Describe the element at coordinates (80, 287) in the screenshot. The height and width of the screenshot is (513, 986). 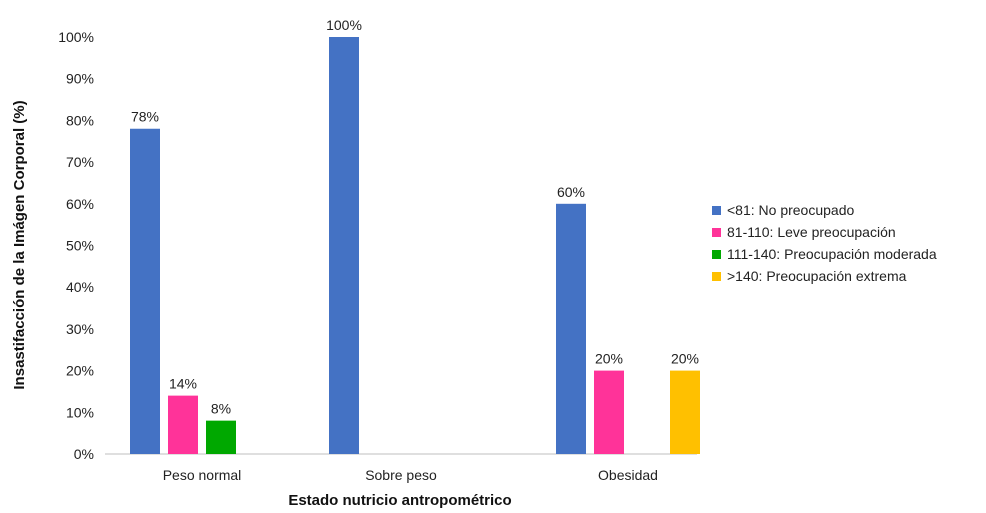
I see `y-tick-label: 40%` at that location.